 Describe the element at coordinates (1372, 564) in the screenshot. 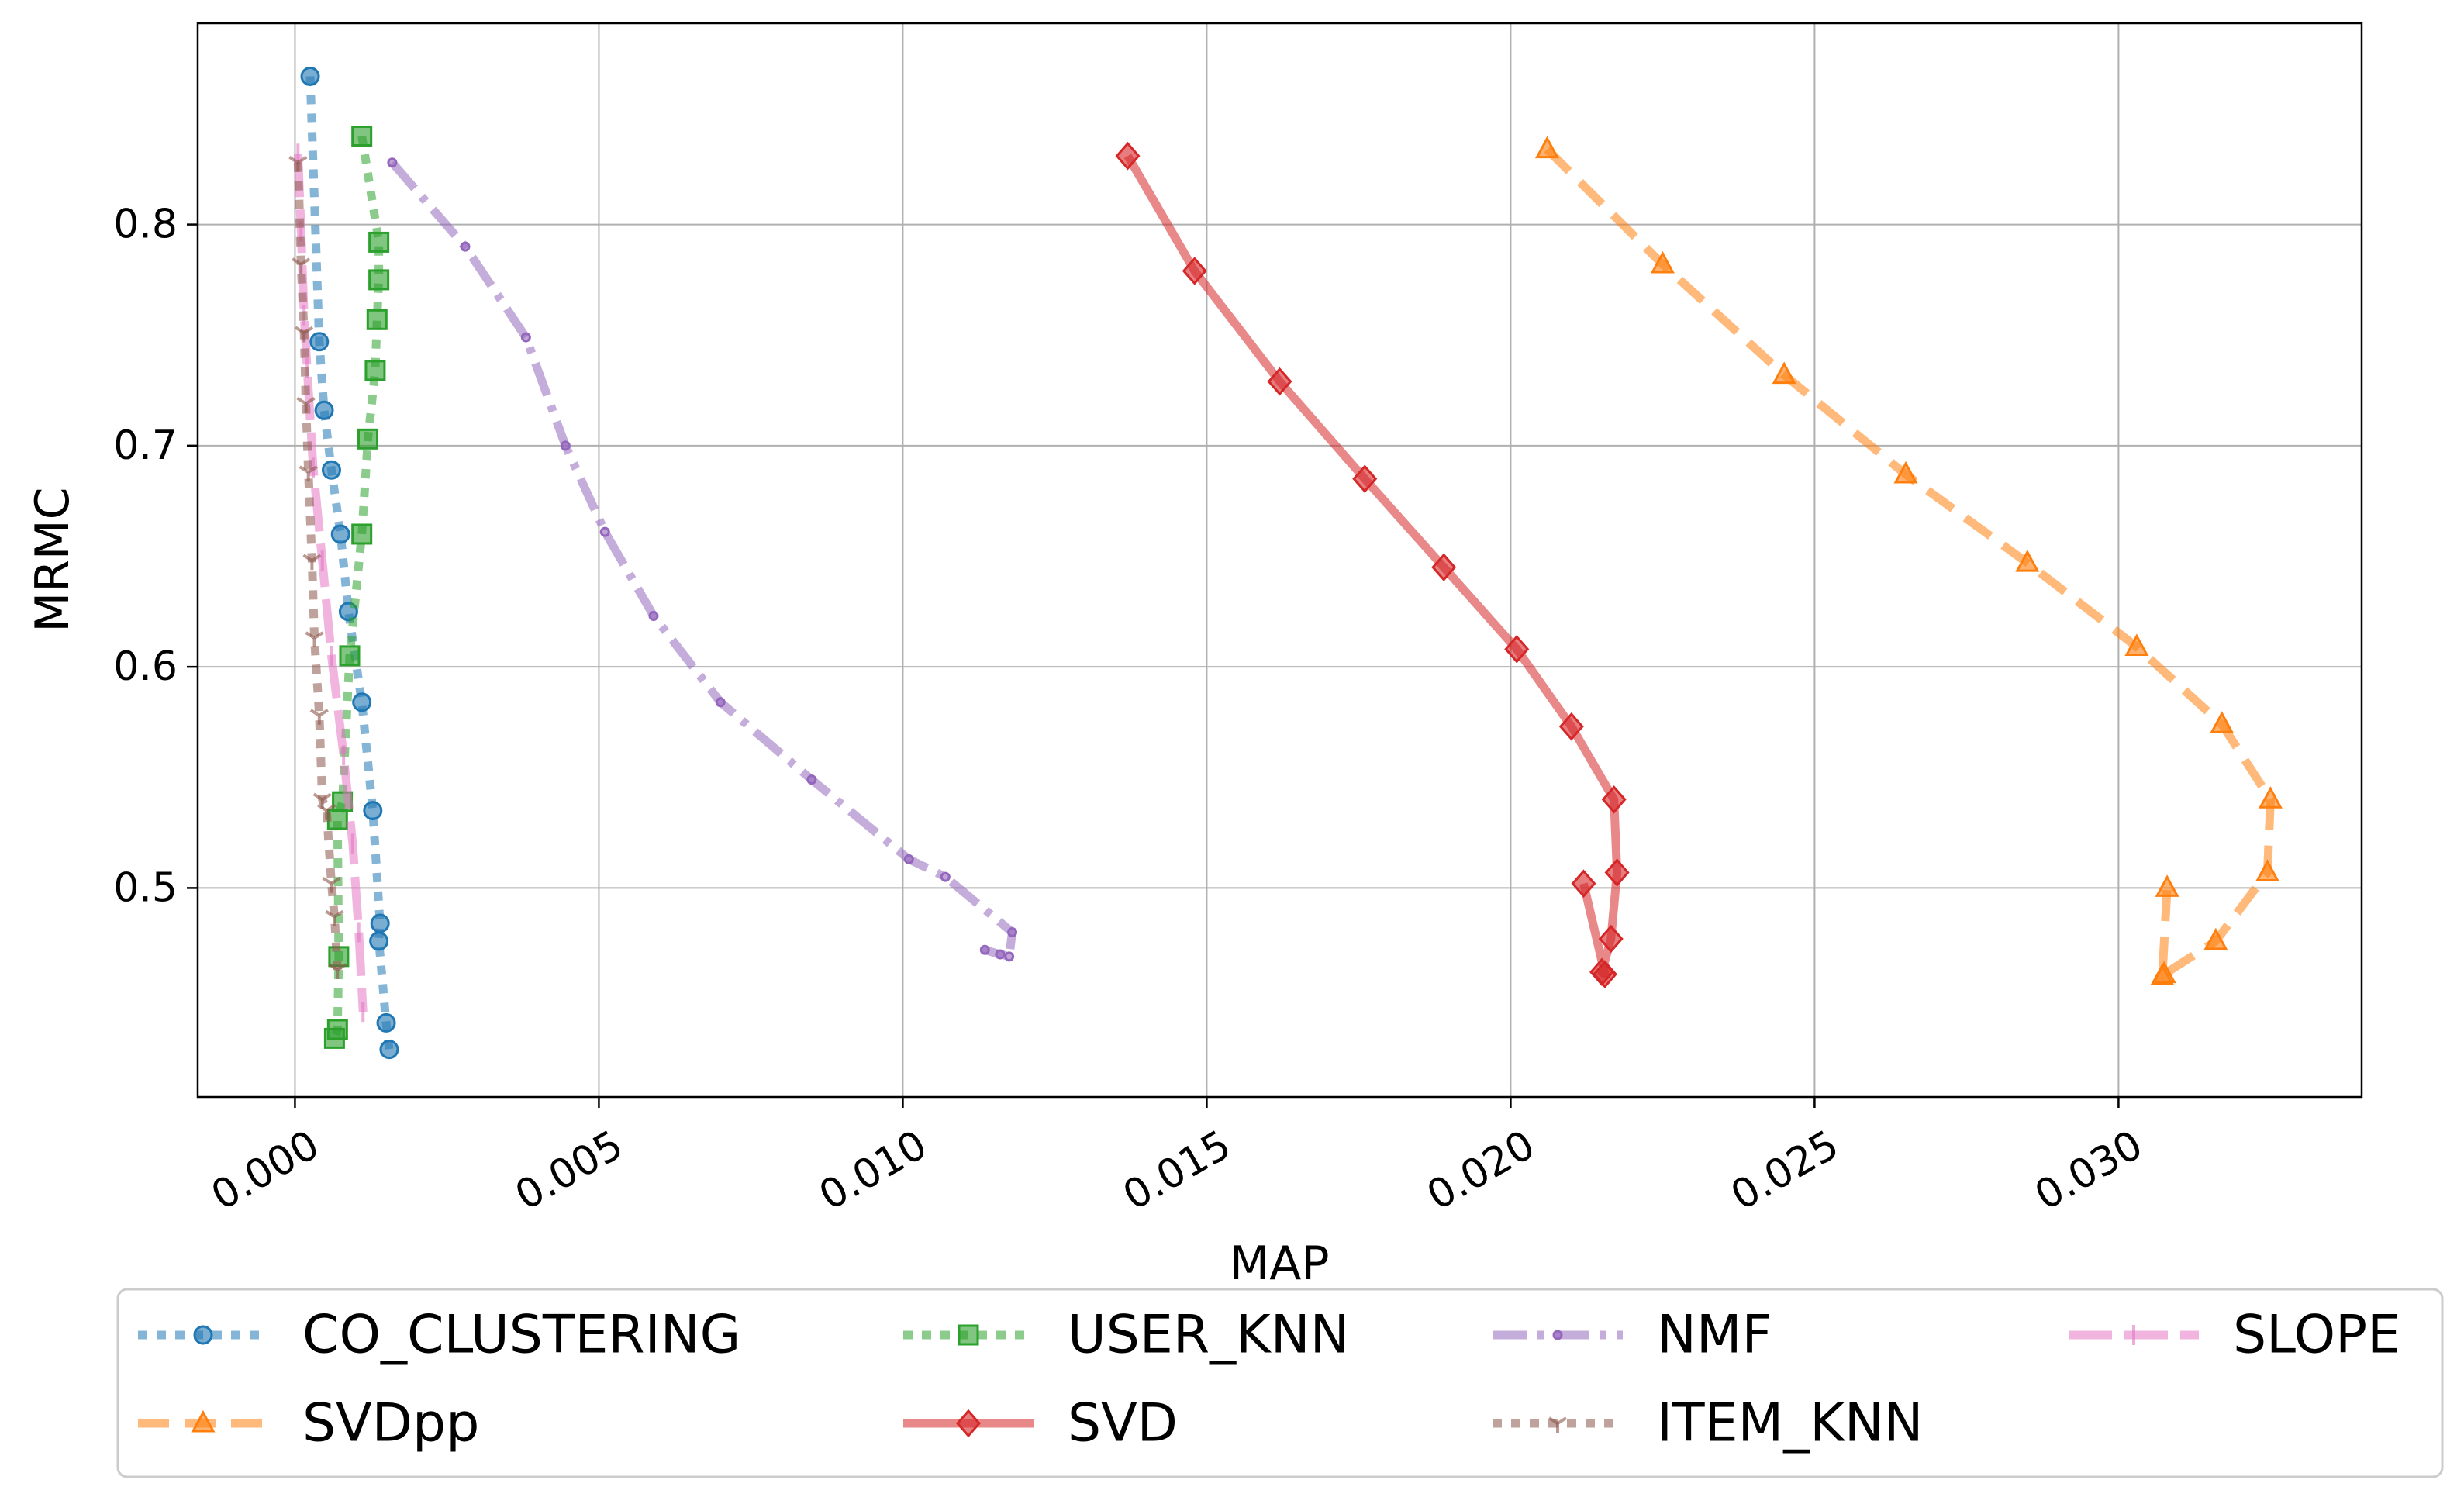

I see `series-svd` at that location.